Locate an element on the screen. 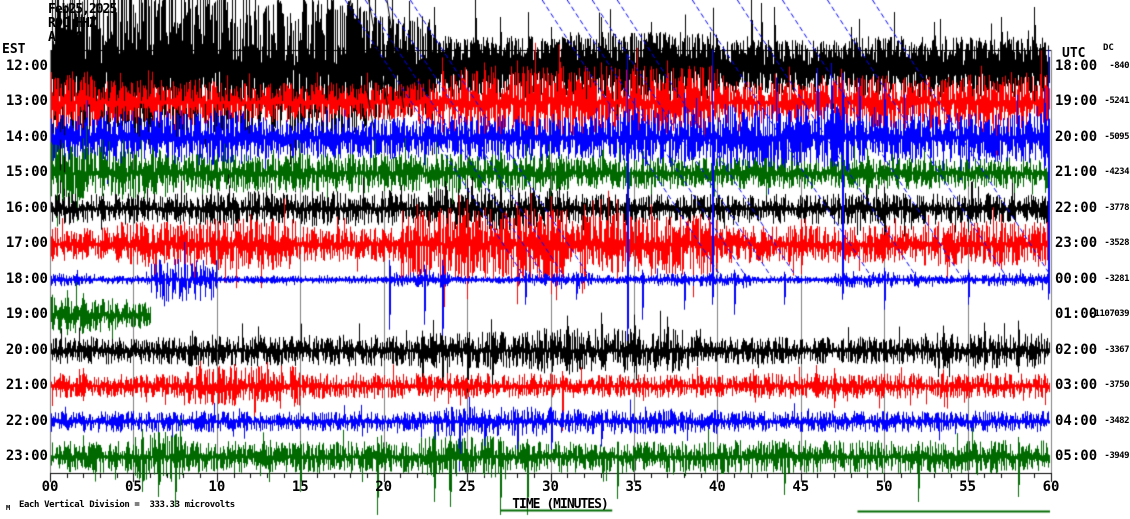  x-tick-label: 05 is located at coordinates (133, 487).